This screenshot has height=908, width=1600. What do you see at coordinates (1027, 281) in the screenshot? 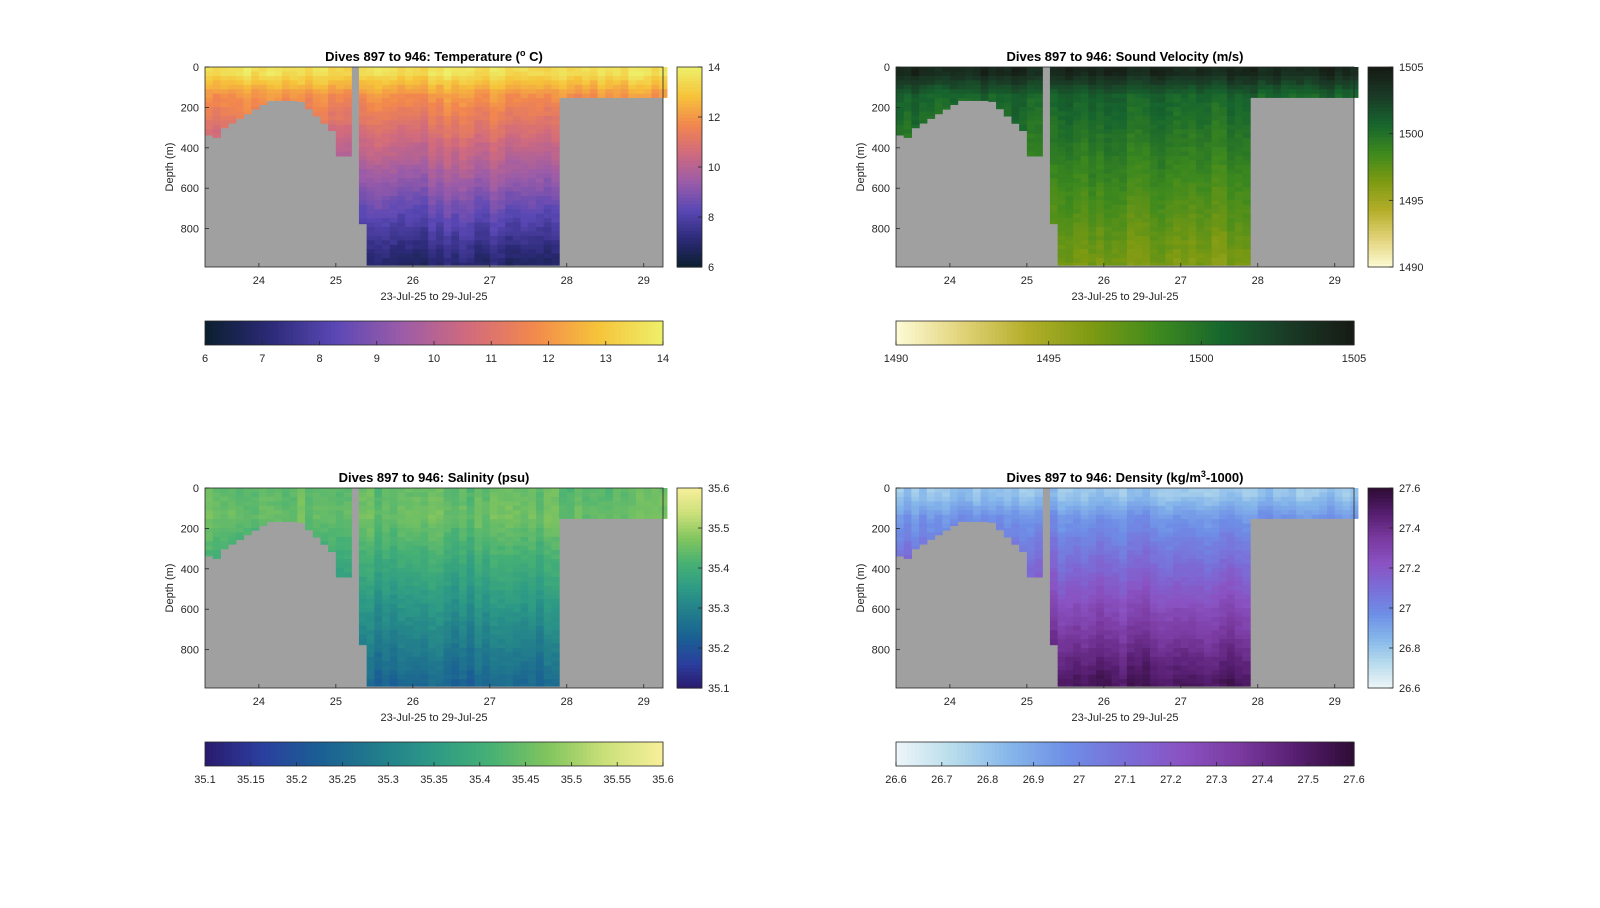
I see `sound-velocity-x-tick-label: 25` at bounding box center [1027, 281].